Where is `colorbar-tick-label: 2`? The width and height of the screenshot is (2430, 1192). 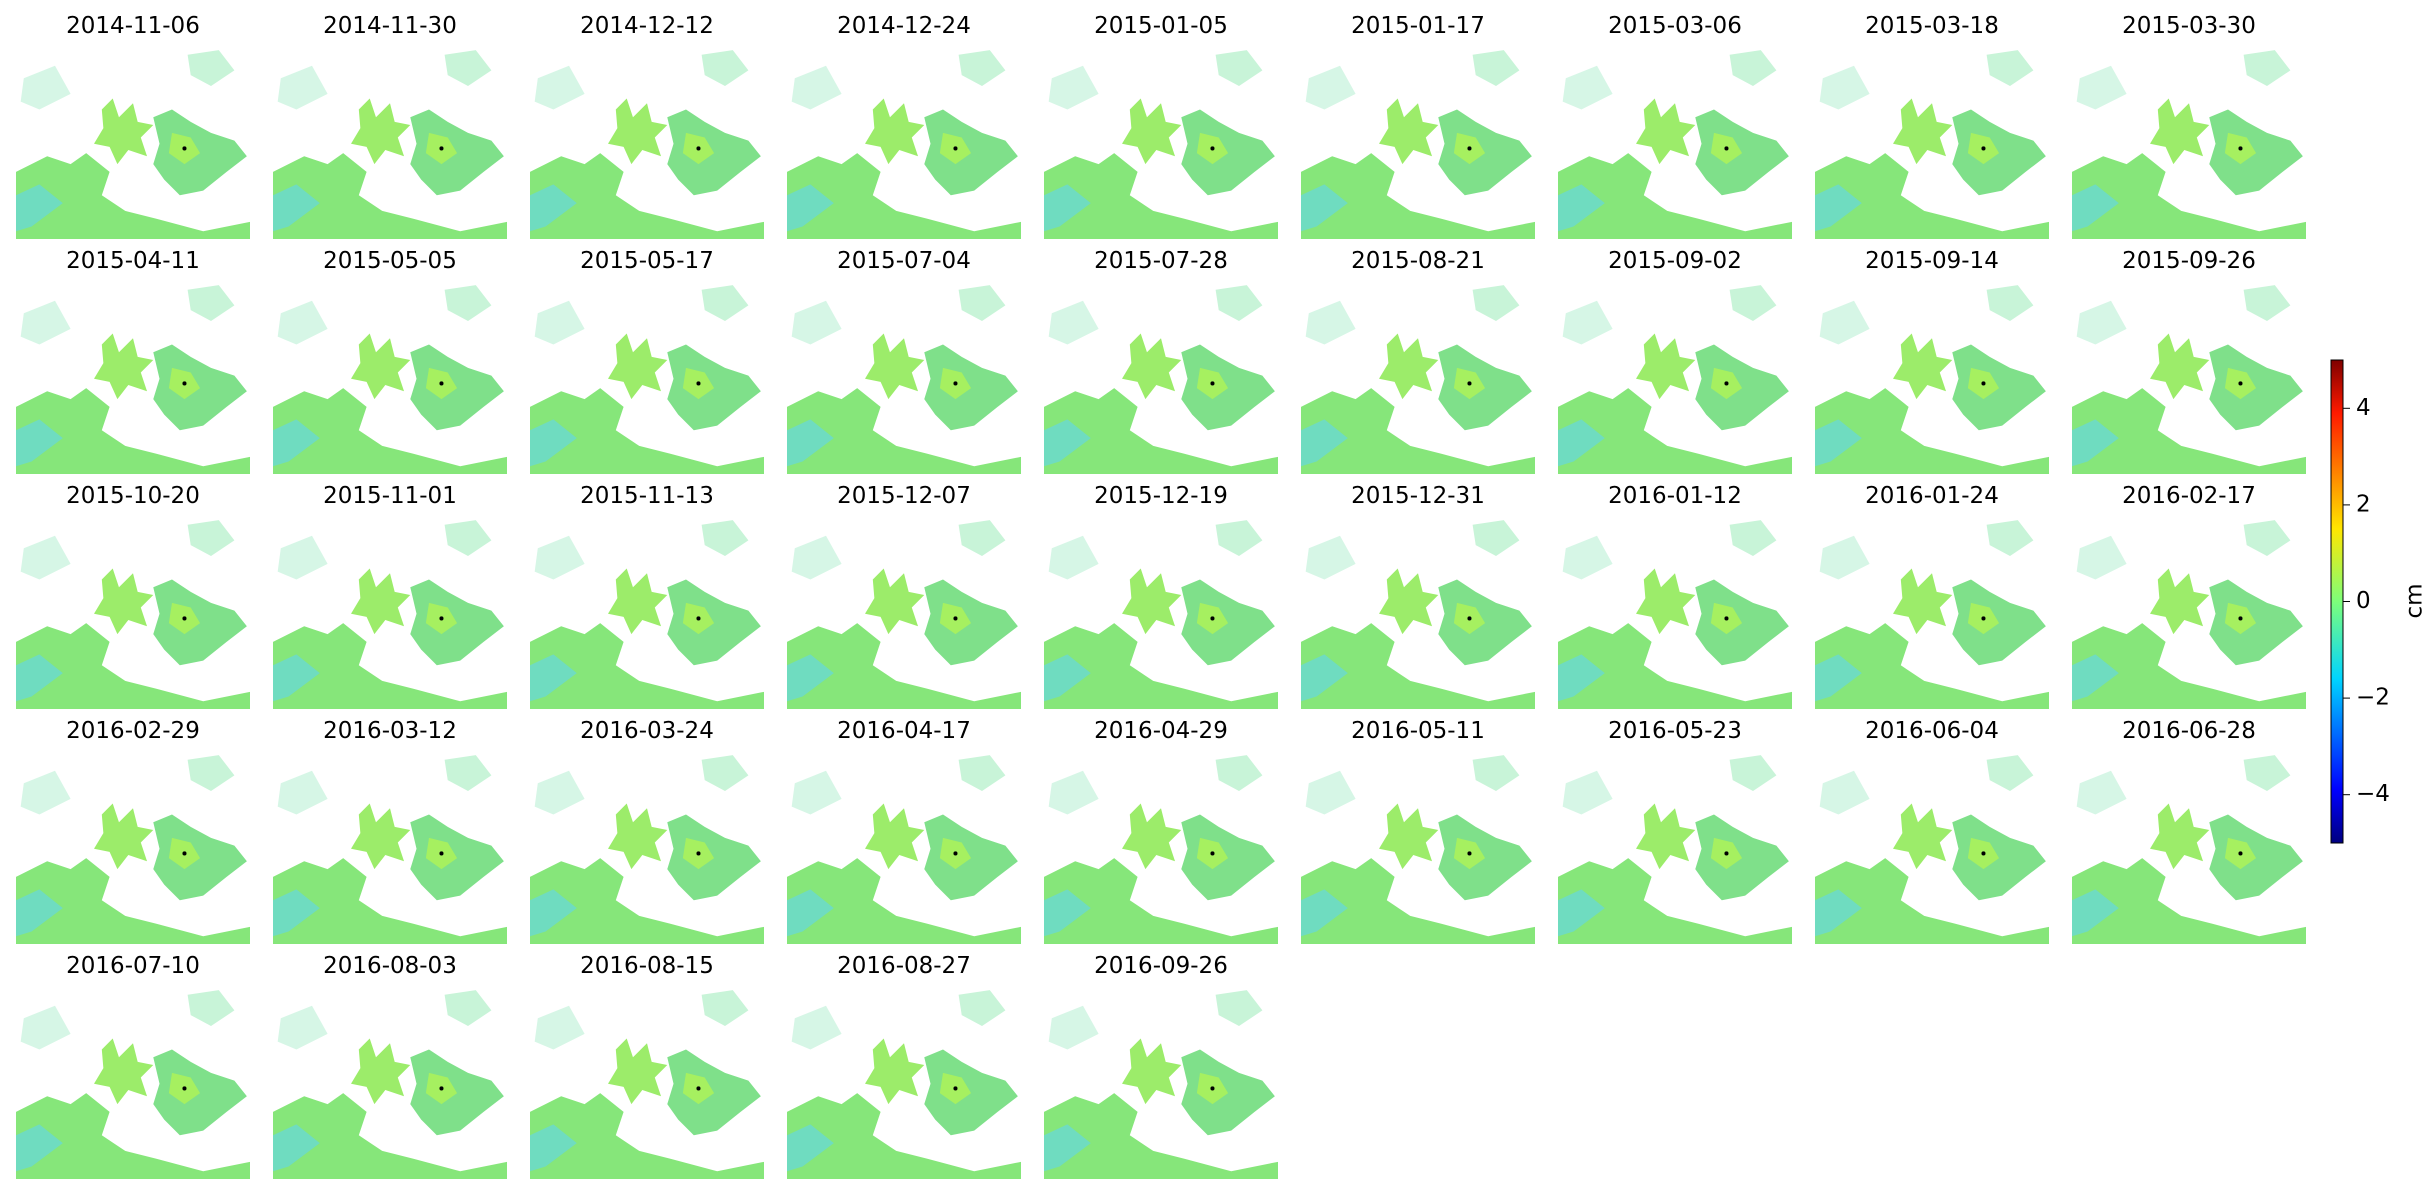
colorbar-tick-label: 2 is located at coordinates (2363, 504).